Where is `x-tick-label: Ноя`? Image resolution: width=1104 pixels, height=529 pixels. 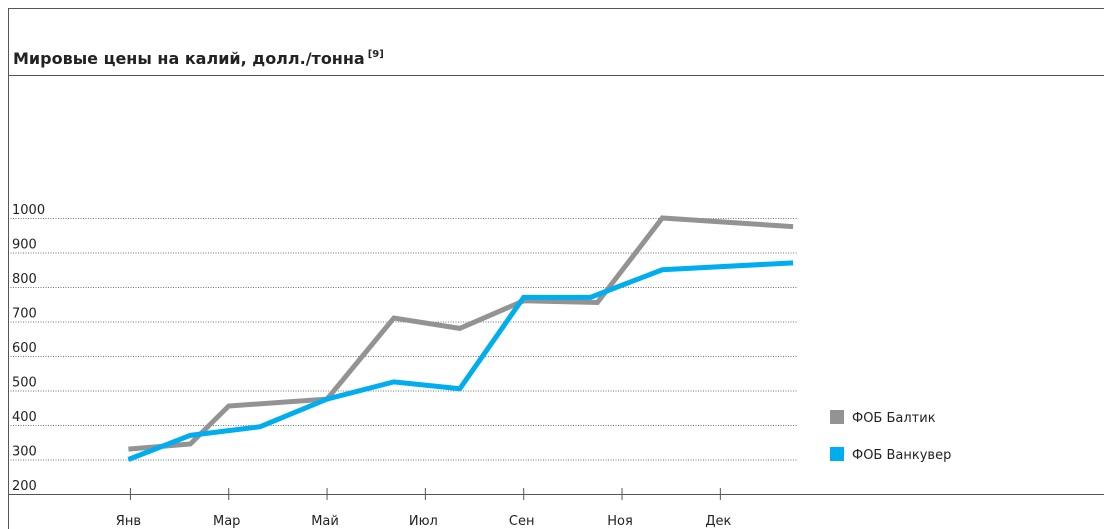
x-tick-label: Ноя is located at coordinates (620, 521).